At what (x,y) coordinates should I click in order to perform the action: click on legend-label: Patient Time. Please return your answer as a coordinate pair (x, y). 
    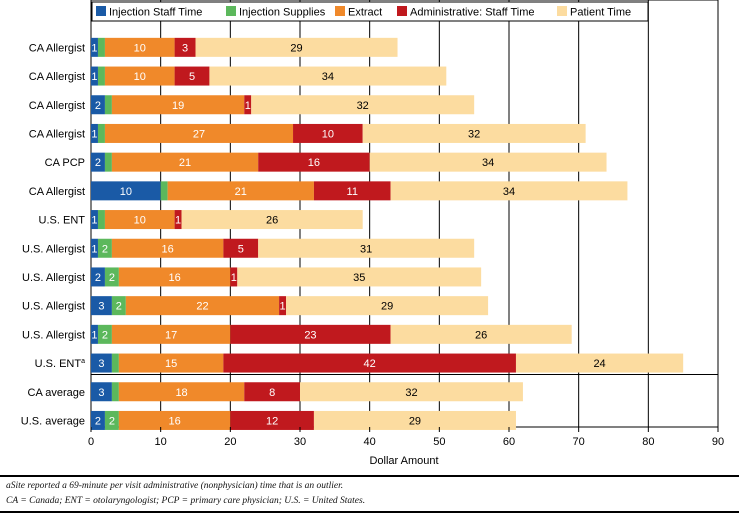
    Looking at the image, I should click on (600, 13).